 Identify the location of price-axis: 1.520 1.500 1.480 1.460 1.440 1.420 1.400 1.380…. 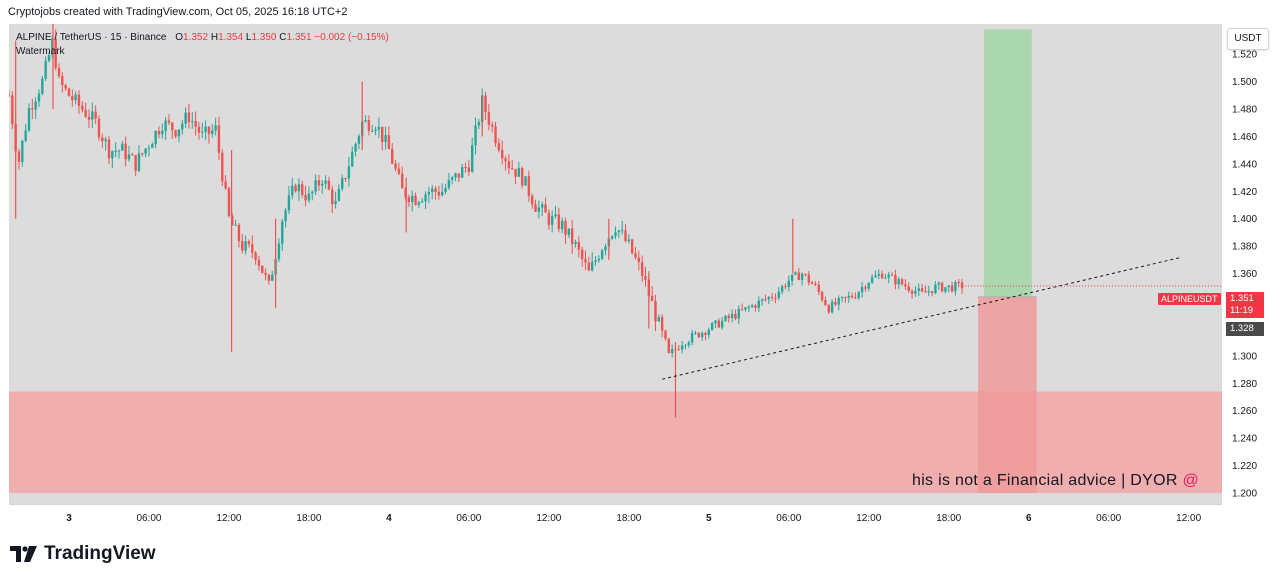
(1247, 264).